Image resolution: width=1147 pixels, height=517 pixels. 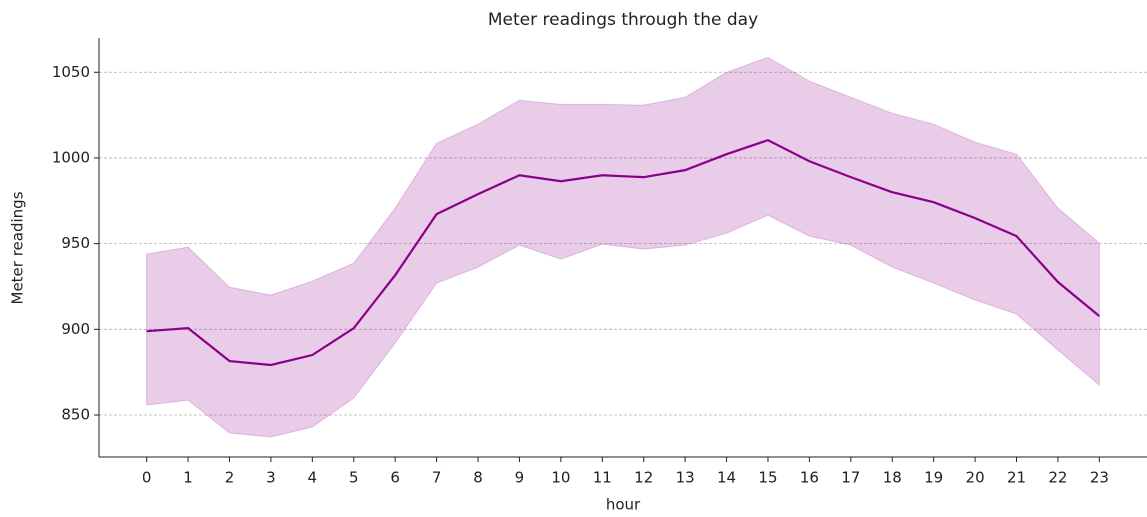 What do you see at coordinates (685, 478) in the screenshot?
I see `x-tick-label: 13` at bounding box center [685, 478].